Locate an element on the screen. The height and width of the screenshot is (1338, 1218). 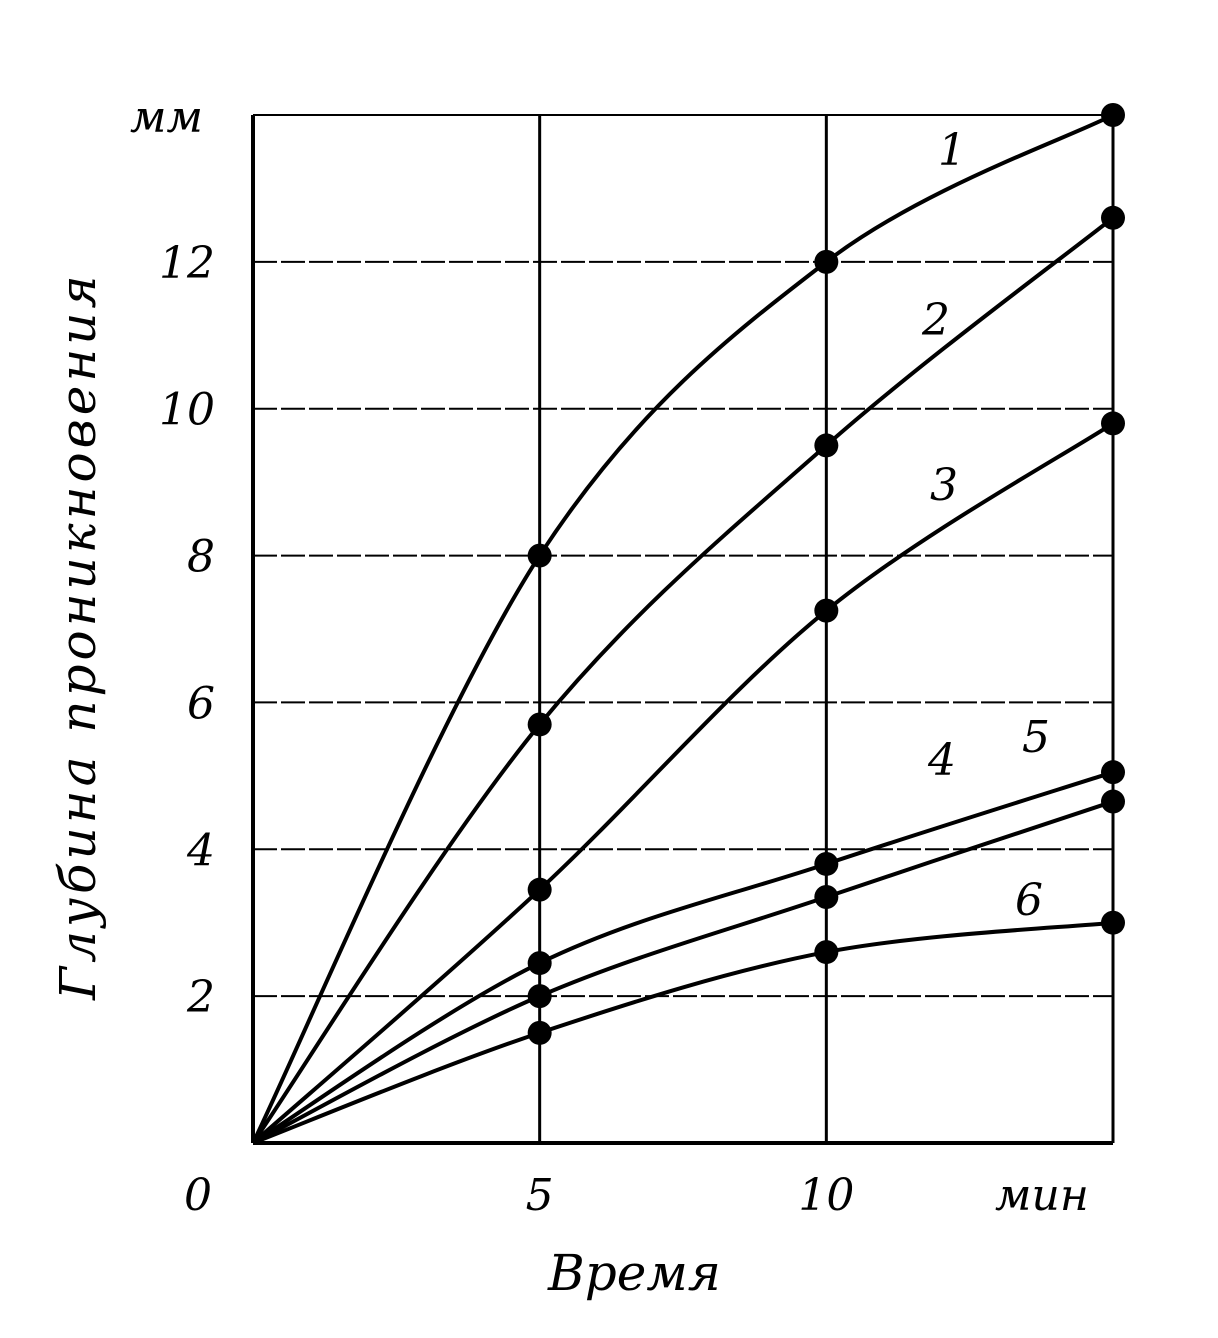
x-tick-label: 10 is located at coordinates (826, 1195).